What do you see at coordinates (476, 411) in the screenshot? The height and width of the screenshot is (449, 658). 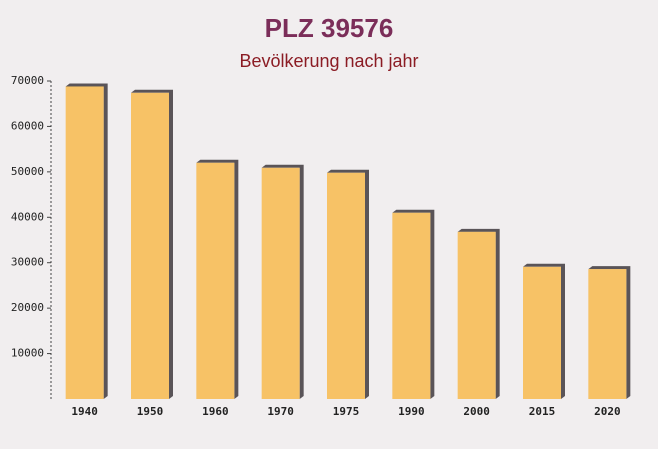 I see `x-tick-label: 2000` at bounding box center [476, 411].